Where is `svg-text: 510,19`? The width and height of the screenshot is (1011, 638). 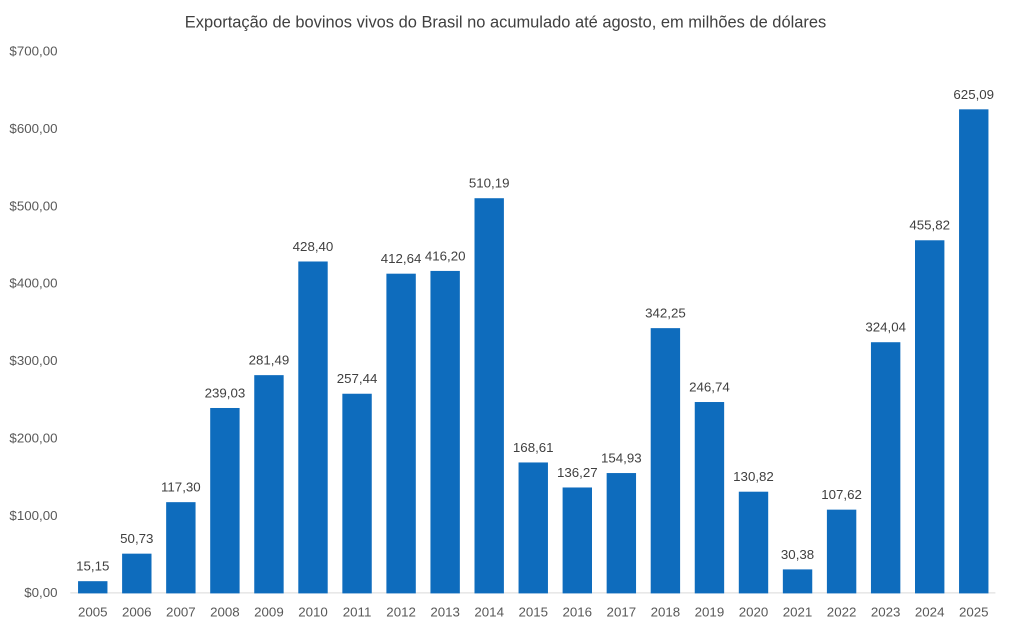
svg-text: 510,19 is located at coordinates (489, 183).